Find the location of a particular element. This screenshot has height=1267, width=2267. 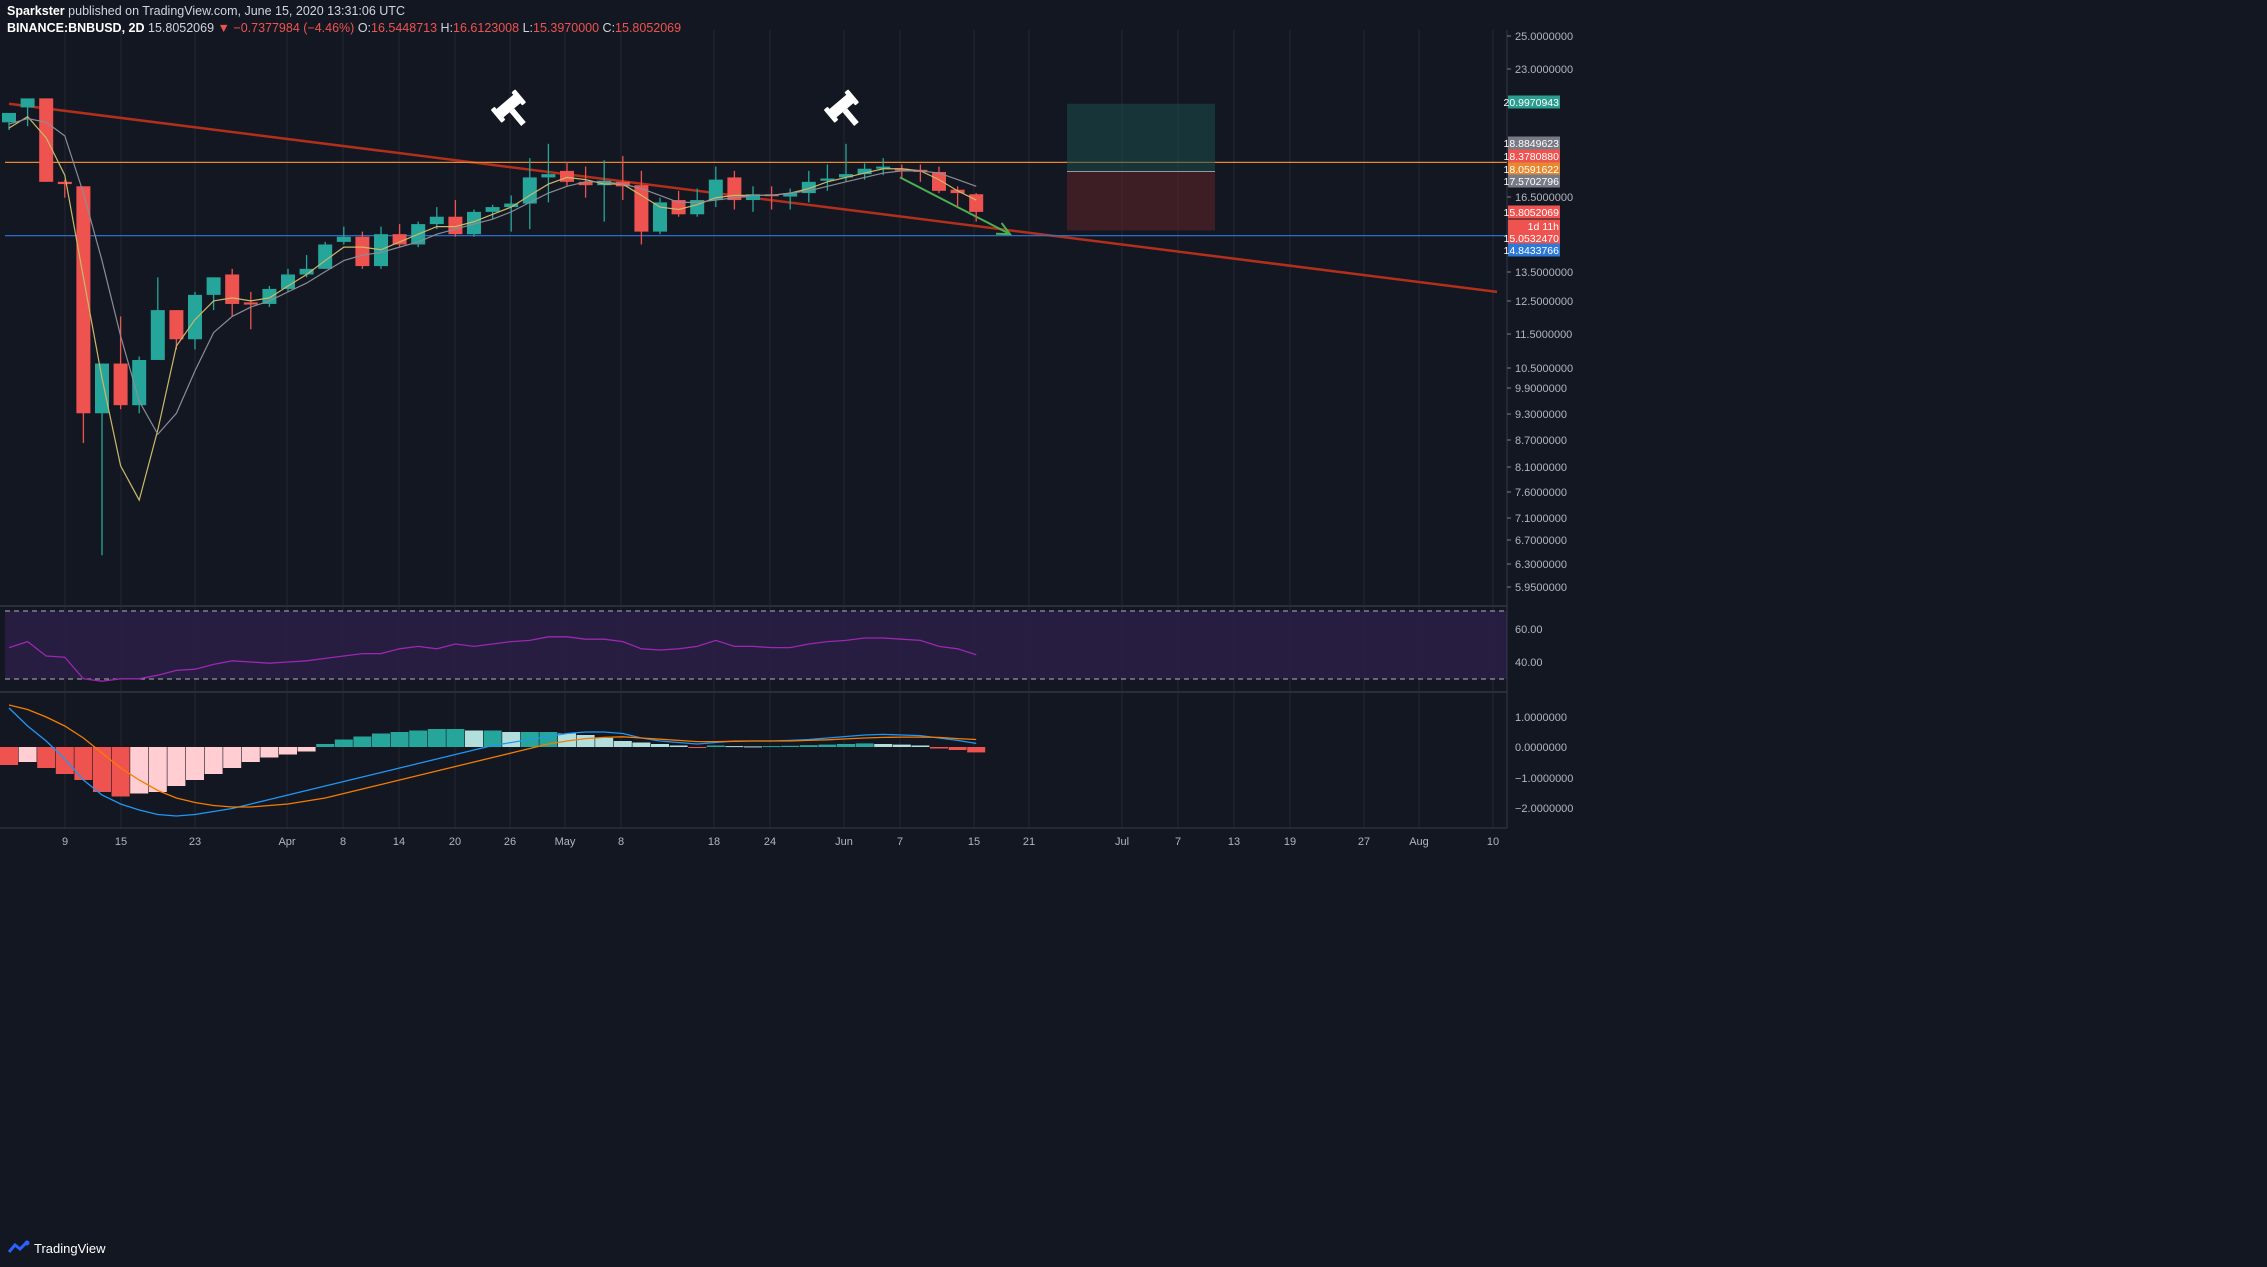

time-tick-label: Aug is located at coordinates (1419, 842).